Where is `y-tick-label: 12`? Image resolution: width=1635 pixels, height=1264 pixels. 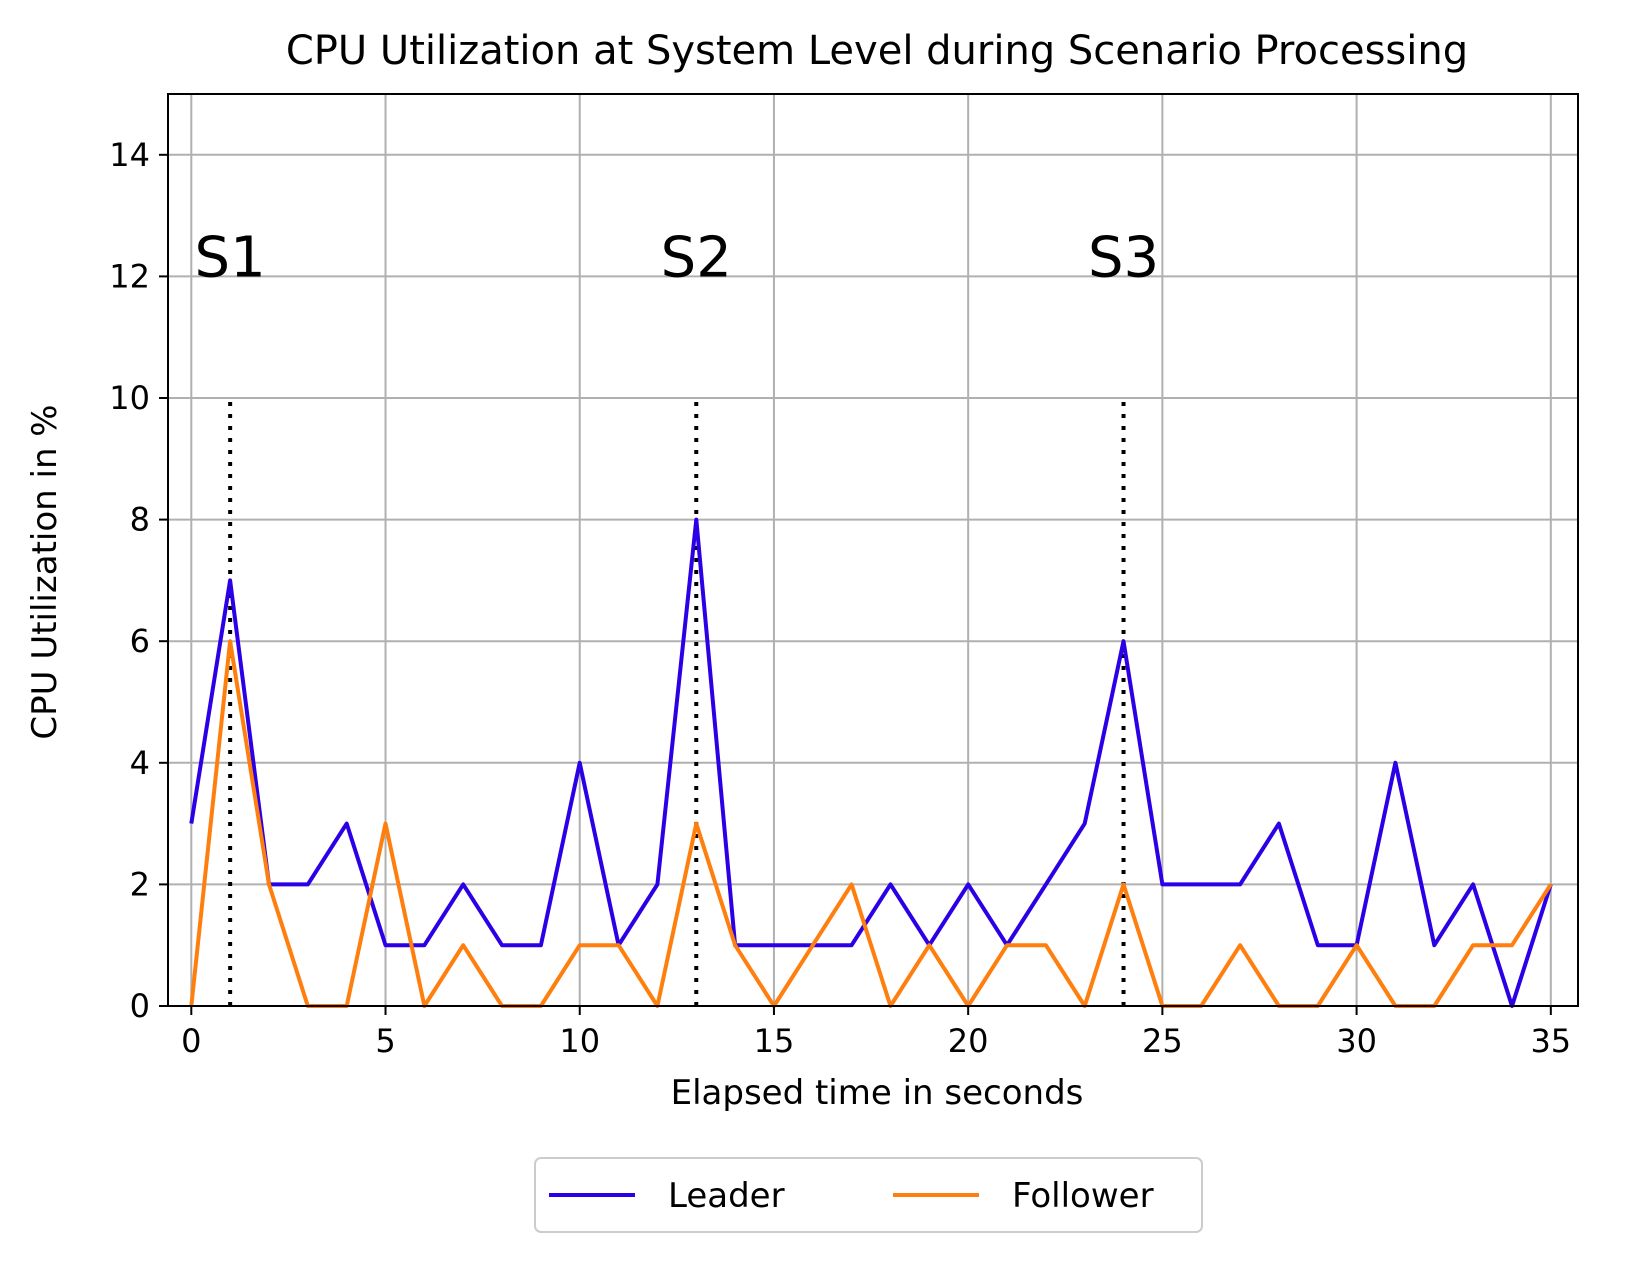
y-tick-label: 12 is located at coordinates (129, 276).